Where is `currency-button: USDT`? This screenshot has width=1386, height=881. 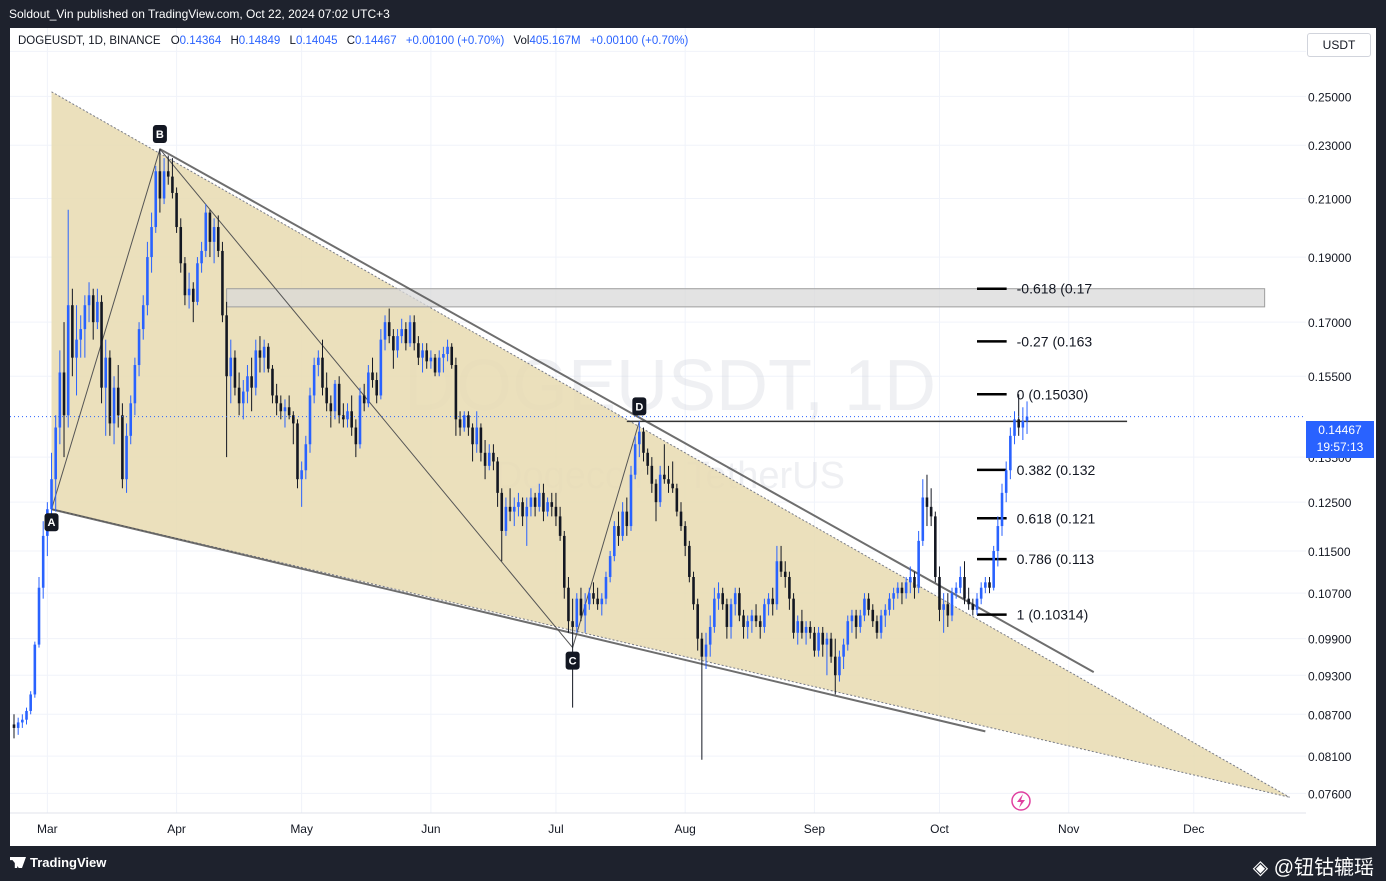 currency-button: USDT is located at coordinates (1339, 45).